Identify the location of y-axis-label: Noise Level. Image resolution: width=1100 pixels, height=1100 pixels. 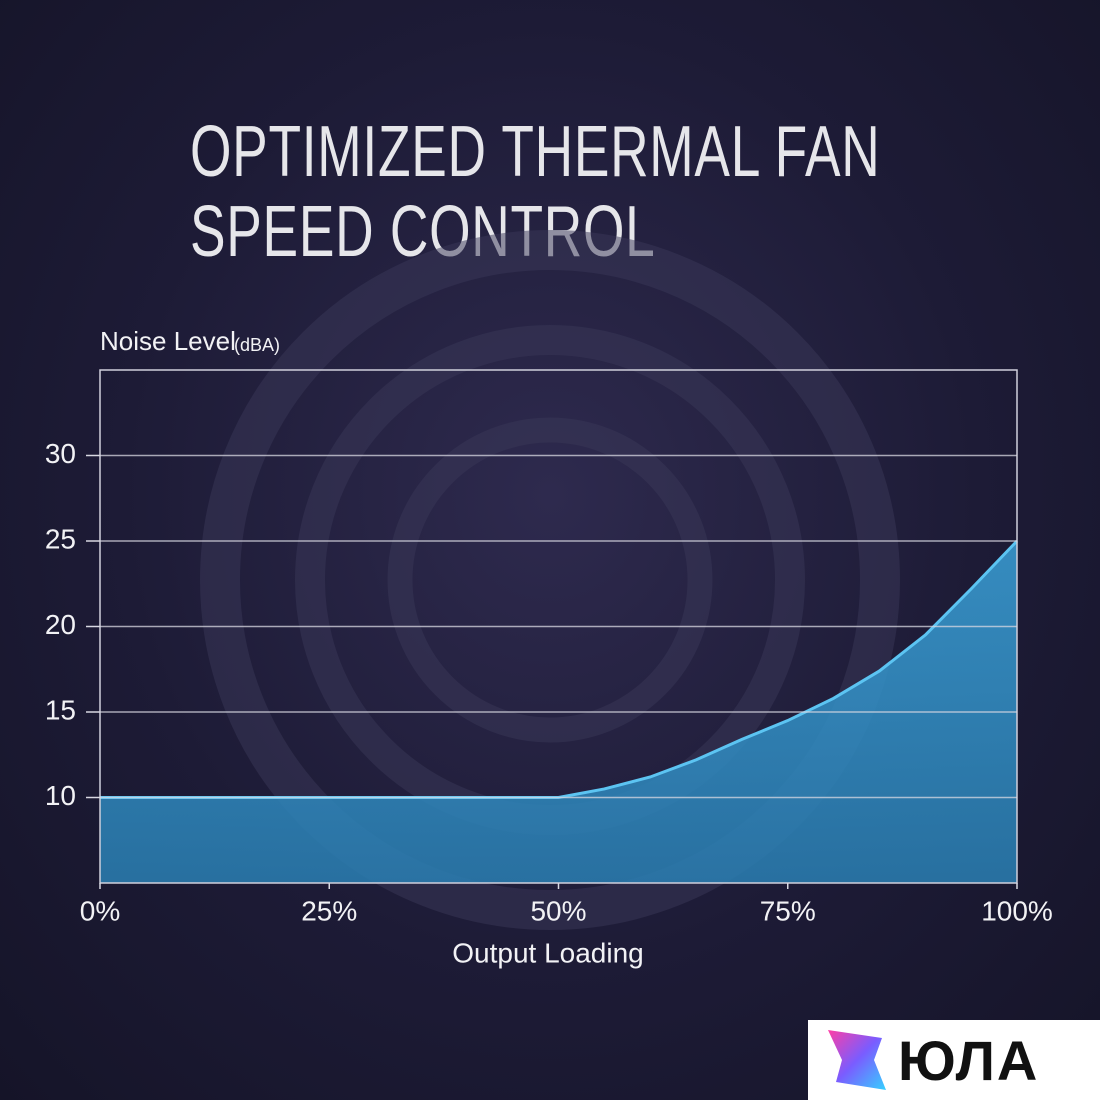
(168, 341).